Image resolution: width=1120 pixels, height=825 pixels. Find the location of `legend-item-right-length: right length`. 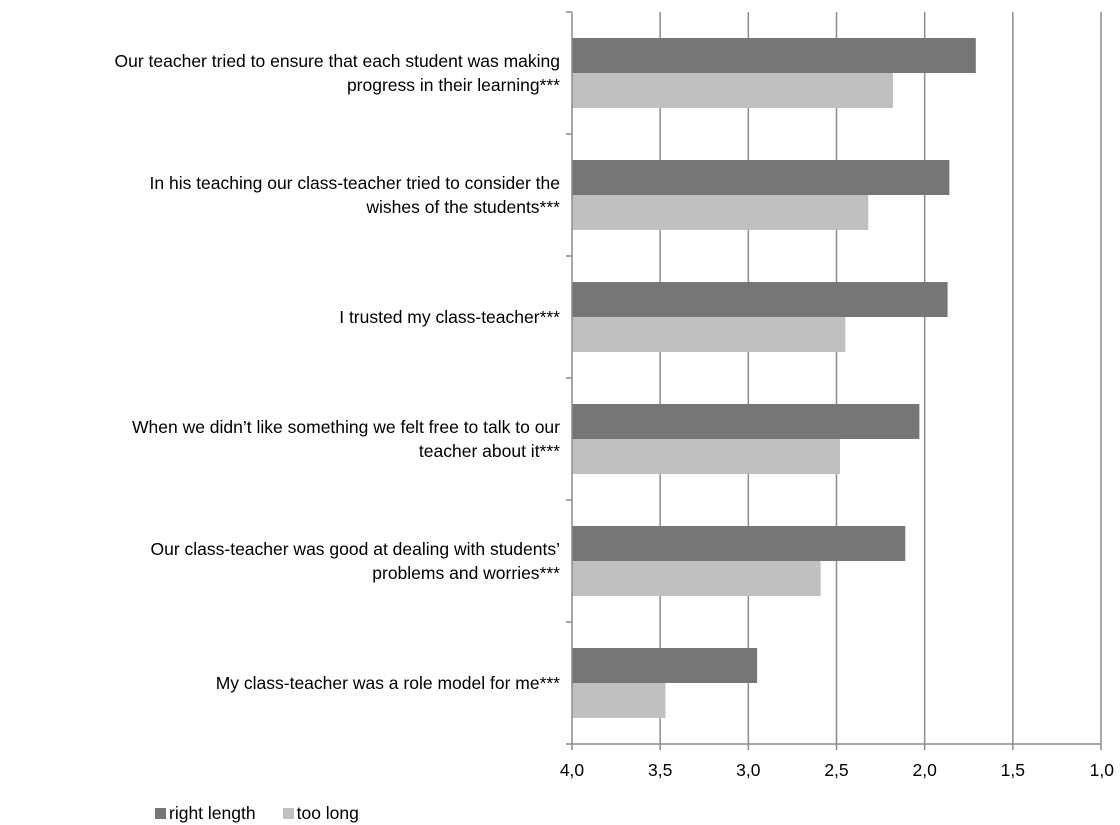

legend-item-right-length: right length is located at coordinates (205, 813).